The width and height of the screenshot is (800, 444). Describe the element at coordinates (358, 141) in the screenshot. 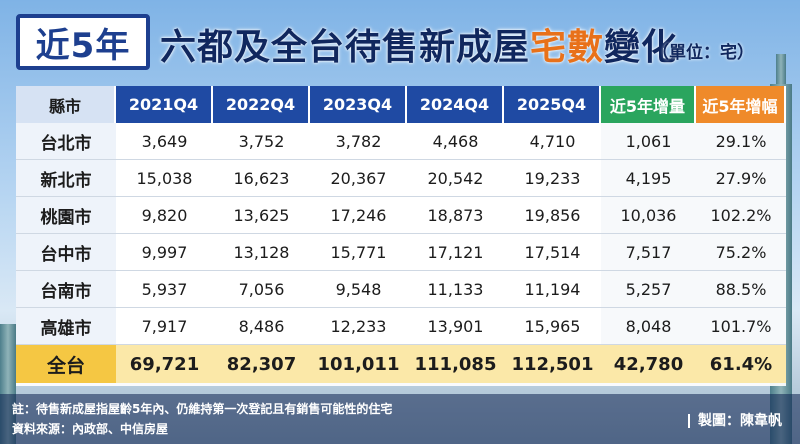

I see `value-cell: 3,782` at that location.